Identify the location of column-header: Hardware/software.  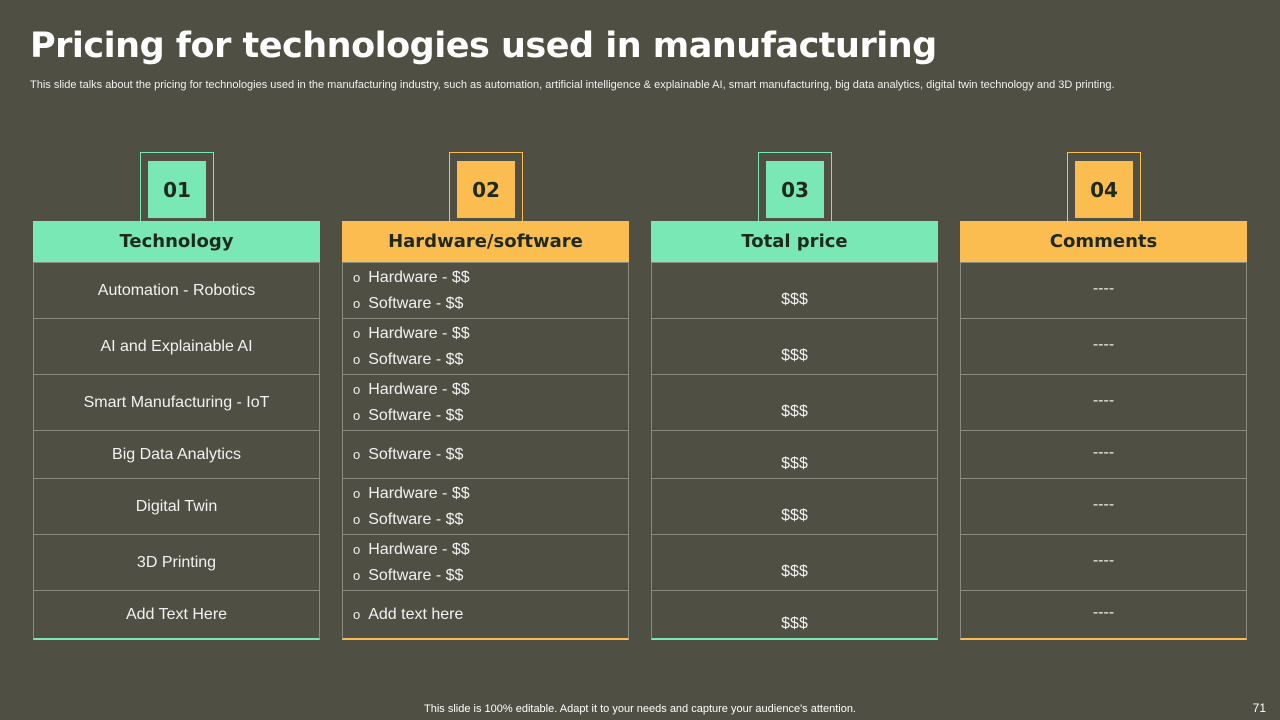
(485, 241).